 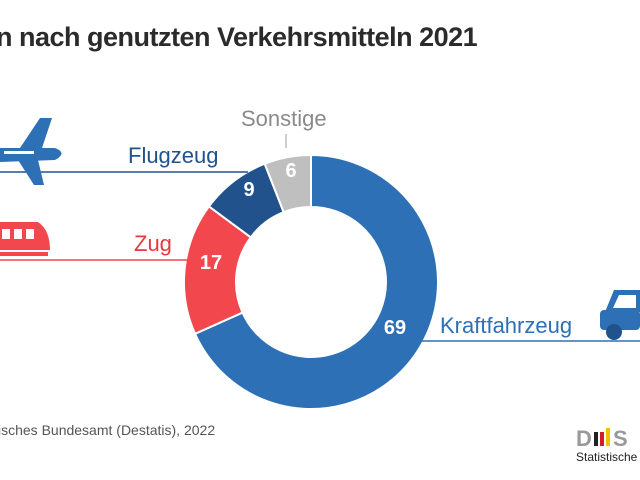 I want to click on airplane-icon, so click(x=31, y=151).